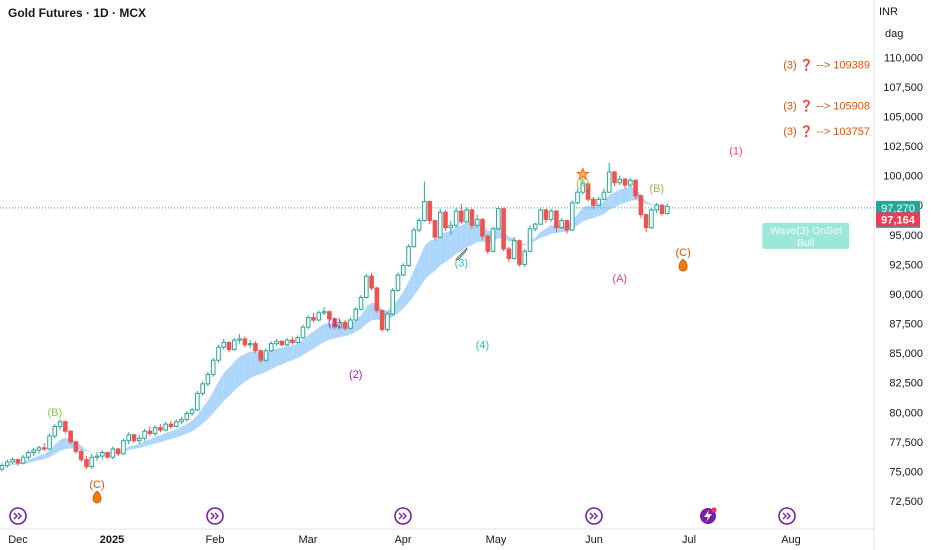  I want to click on y-tick-label: 75,000, so click(906, 472).